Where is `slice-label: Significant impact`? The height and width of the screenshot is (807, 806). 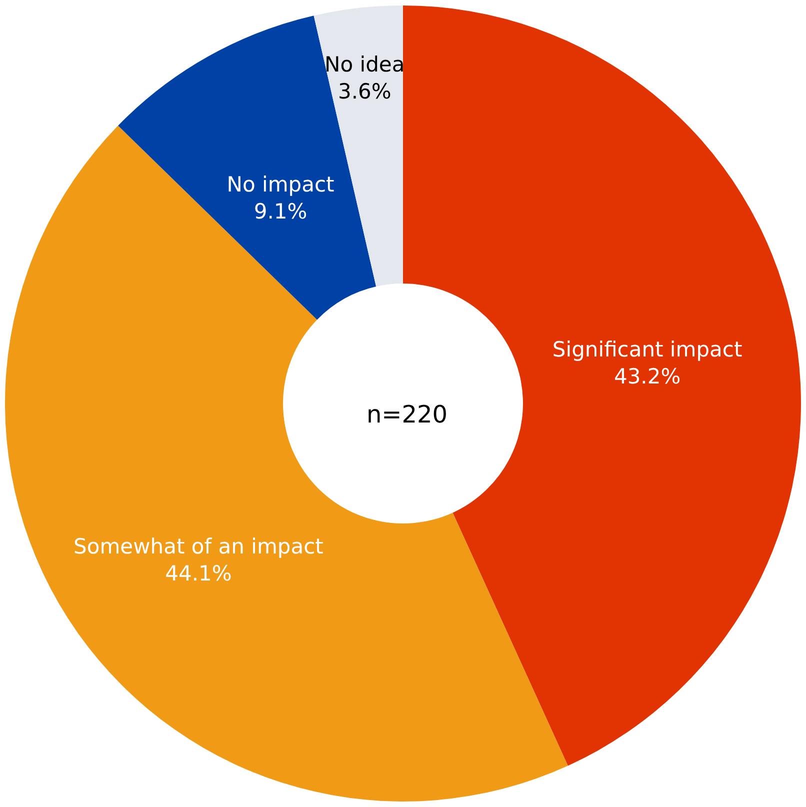
slice-label: Significant impact is located at coordinates (647, 350).